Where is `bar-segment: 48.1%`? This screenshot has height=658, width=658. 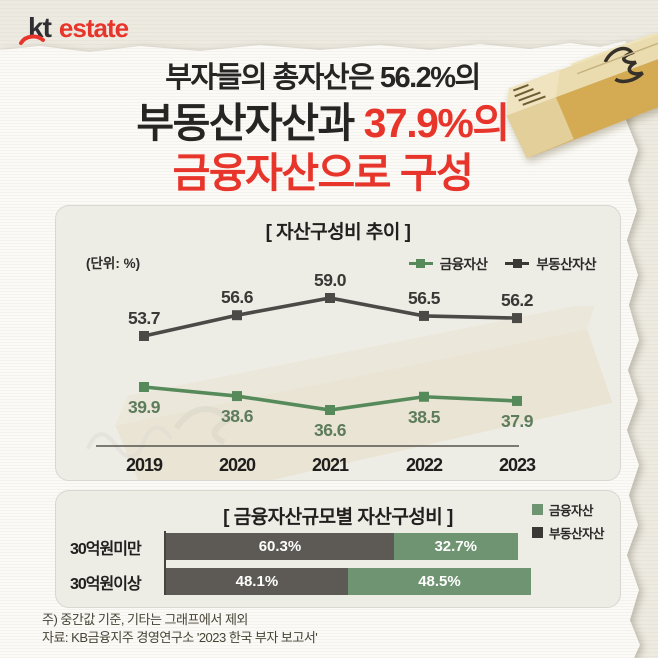 bar-segment: 48.1% is located at coordinates (257, 581).